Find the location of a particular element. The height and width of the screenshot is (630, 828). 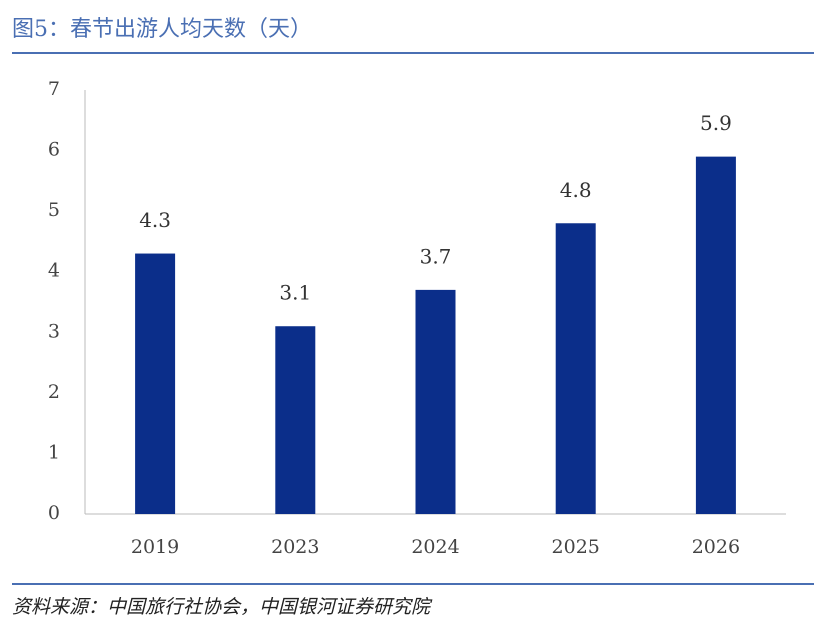

x-tick-label: 2019 is located at coordinates (155, 547).